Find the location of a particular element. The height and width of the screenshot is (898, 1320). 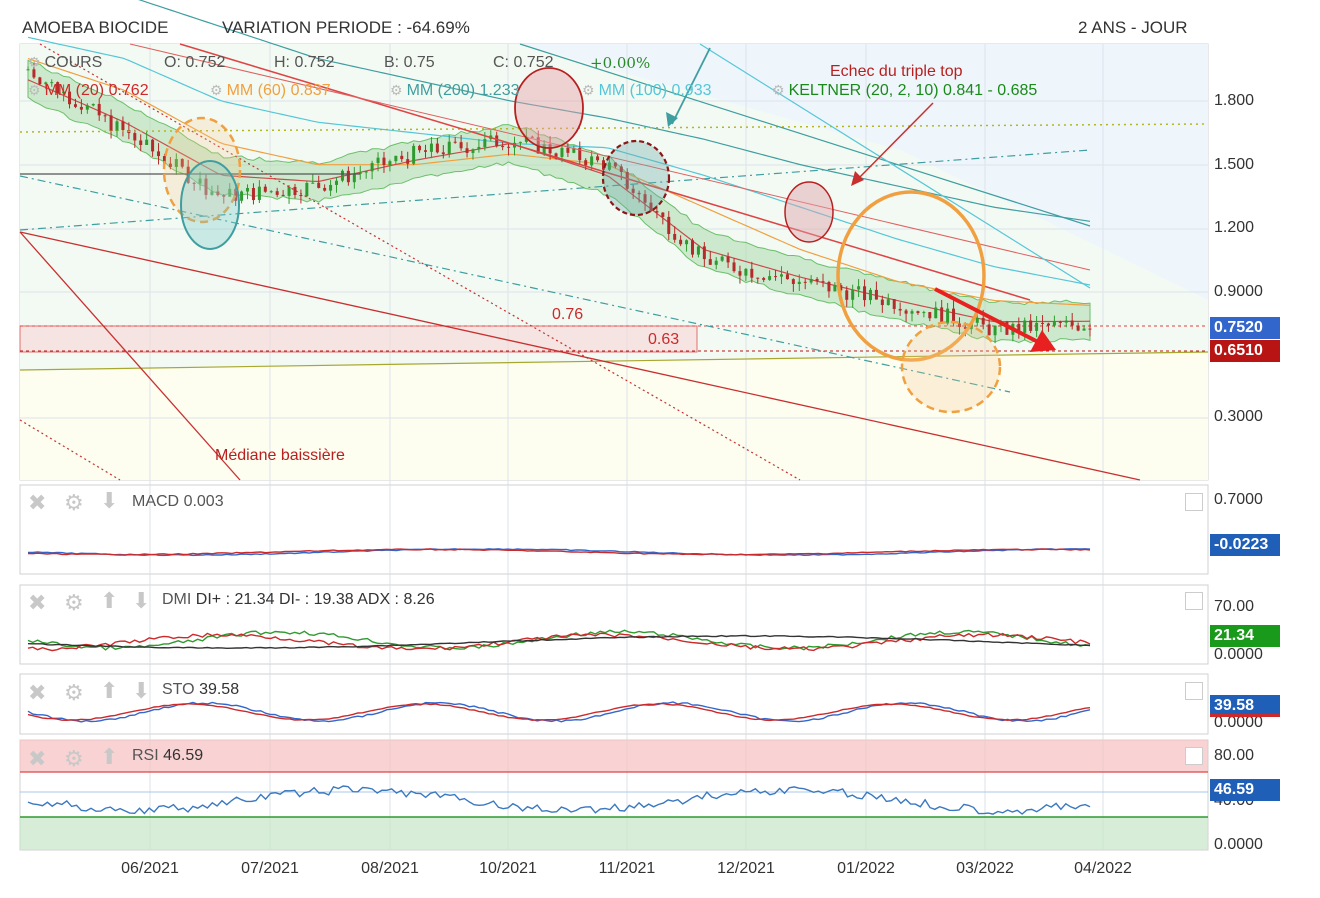

mm20-legend: ⚙ MM (20) 0.762 is located at coordinates (88, 91).